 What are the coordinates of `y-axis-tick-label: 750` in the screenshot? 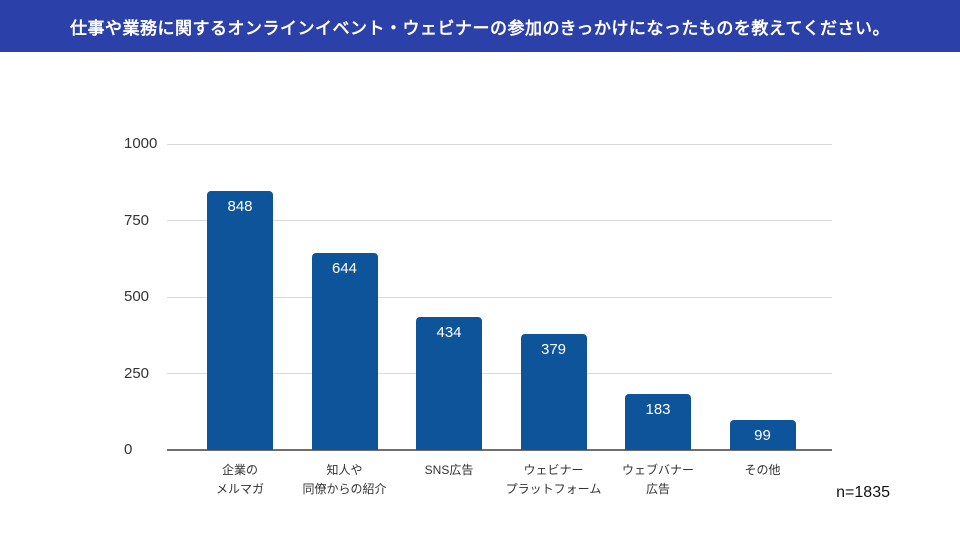 It's located at (137, 220).